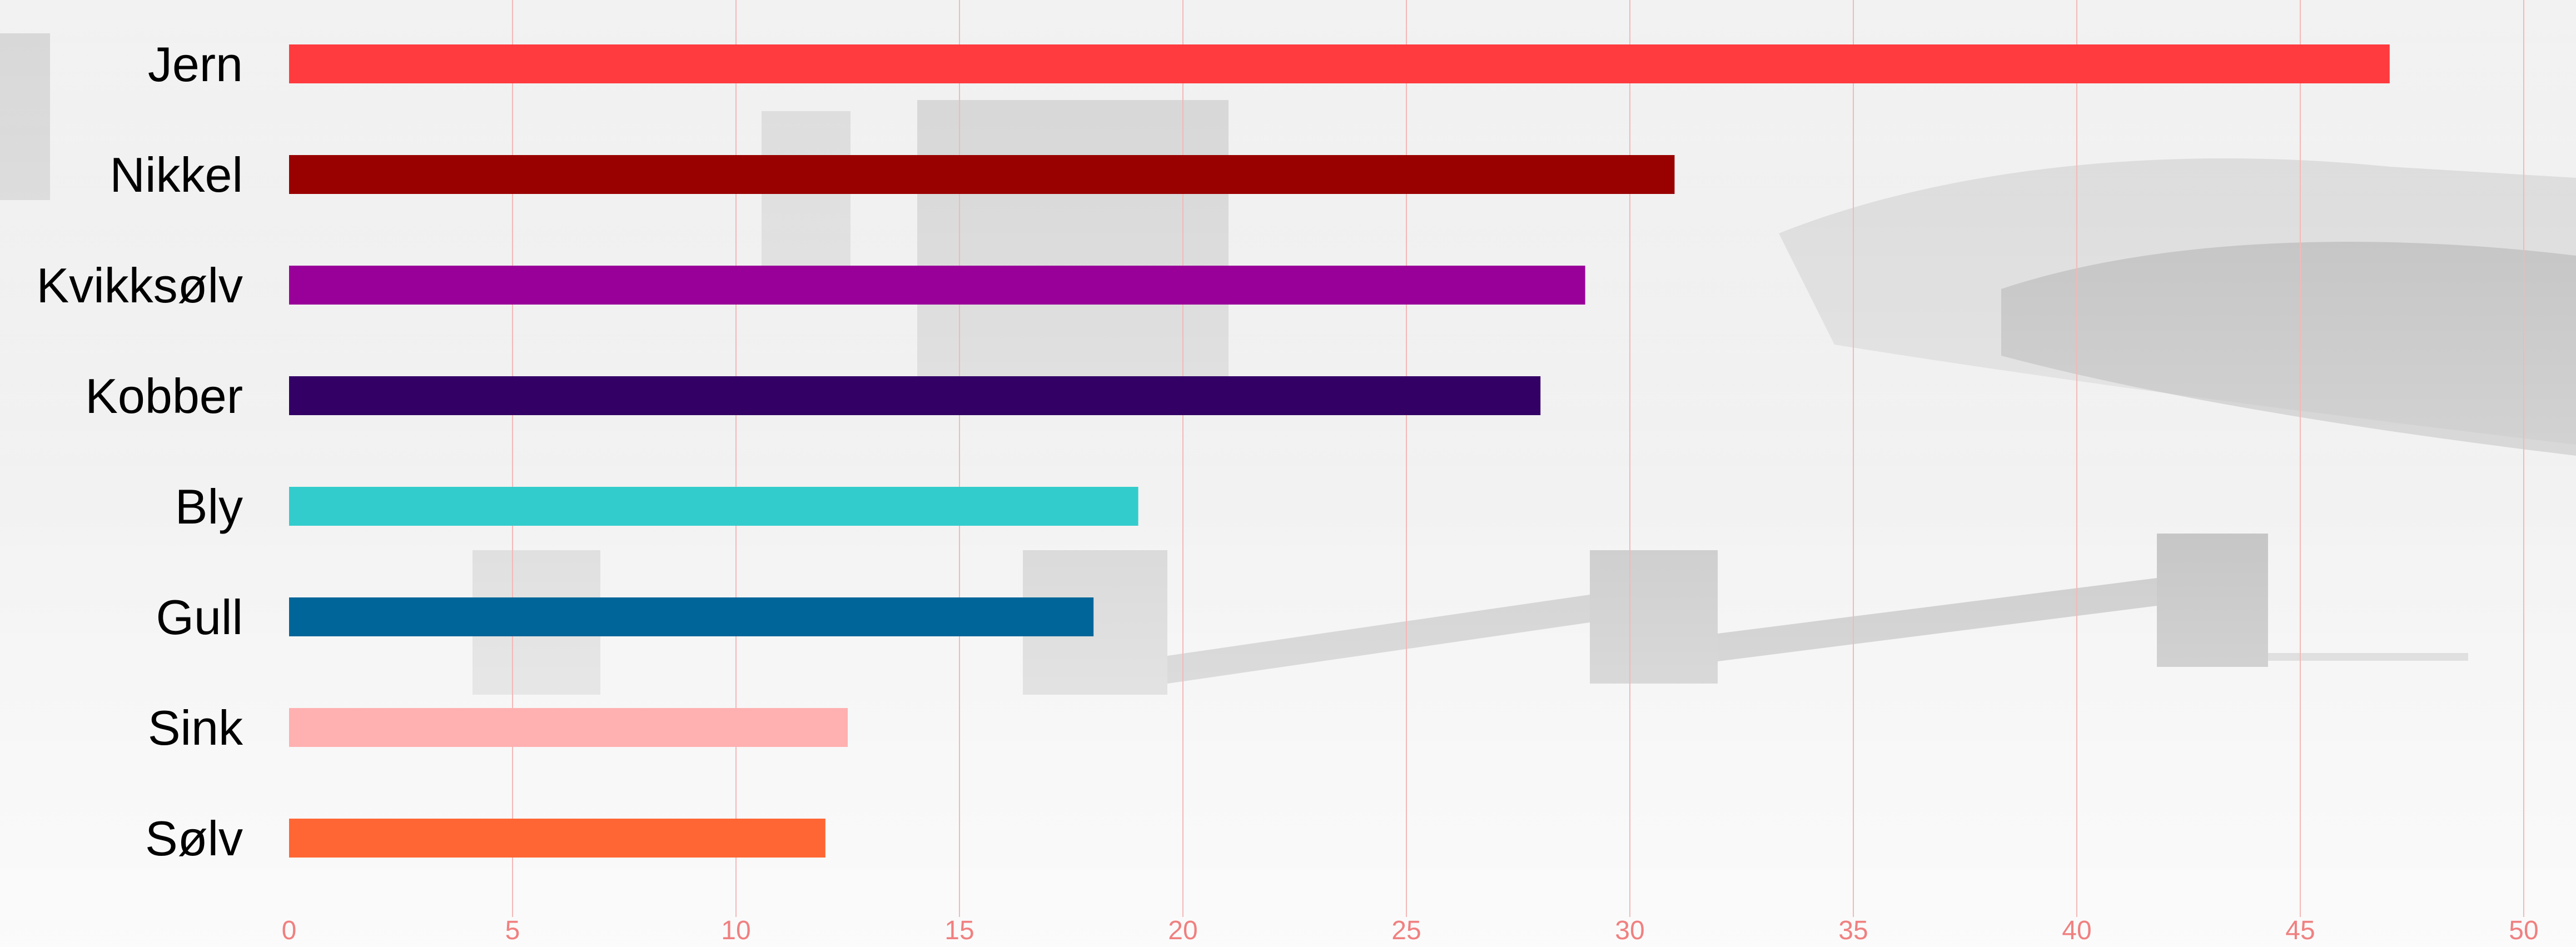  What do you see at coordinates (200, 617) in the screenshot?
I see `category-label: Gull` at bounding box center [200, 617].